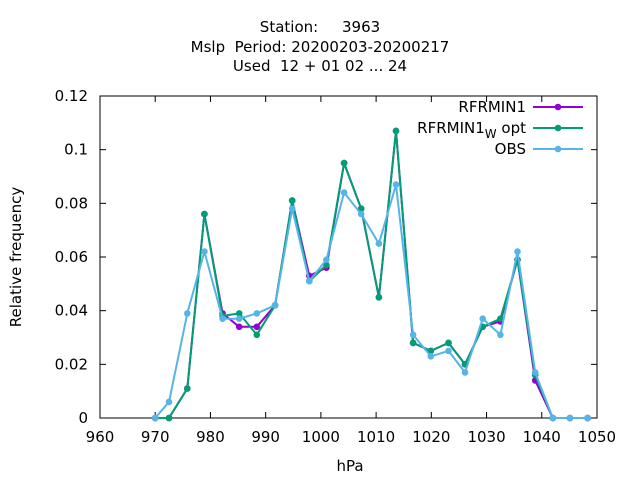  Describe the element at coordinates (76, 150) in the screenshot. I see `y-tick-label: 0.1` at that location.